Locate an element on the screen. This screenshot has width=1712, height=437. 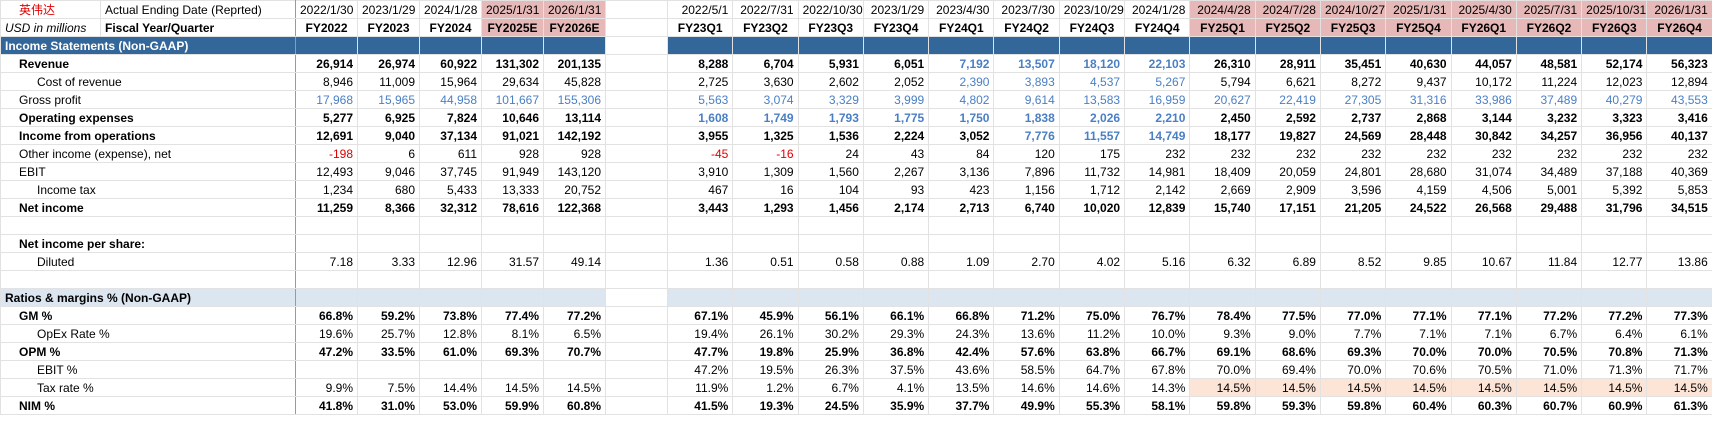
period-end-date: 2025/10/31 is located at coordinates (1614, 9).